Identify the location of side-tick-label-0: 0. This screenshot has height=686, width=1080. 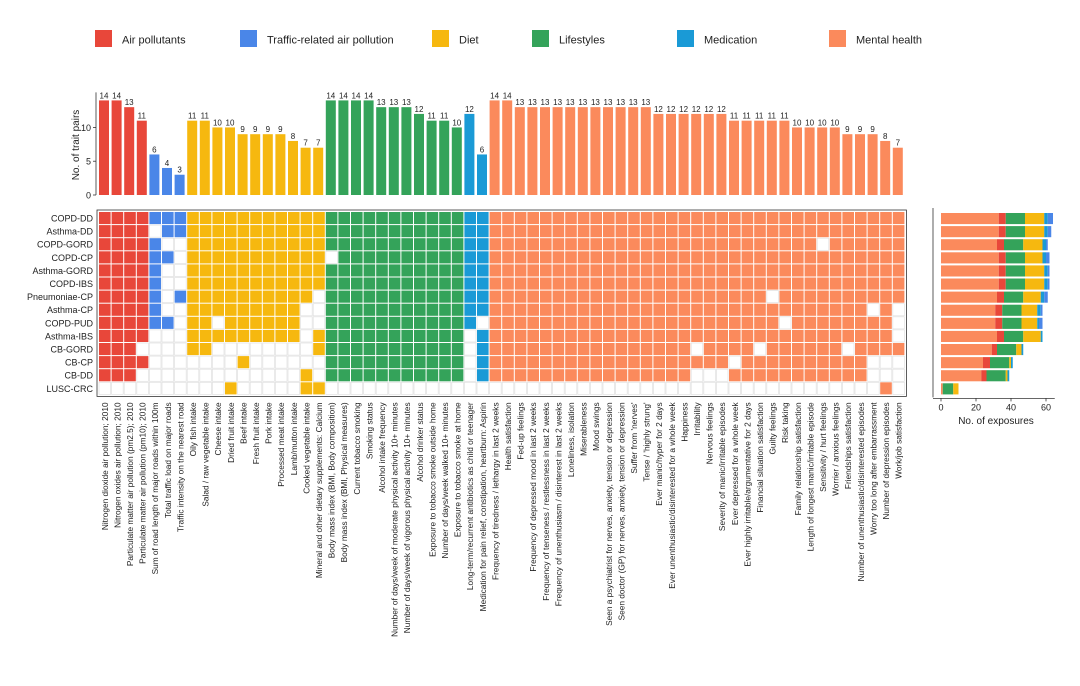
(940, 407).